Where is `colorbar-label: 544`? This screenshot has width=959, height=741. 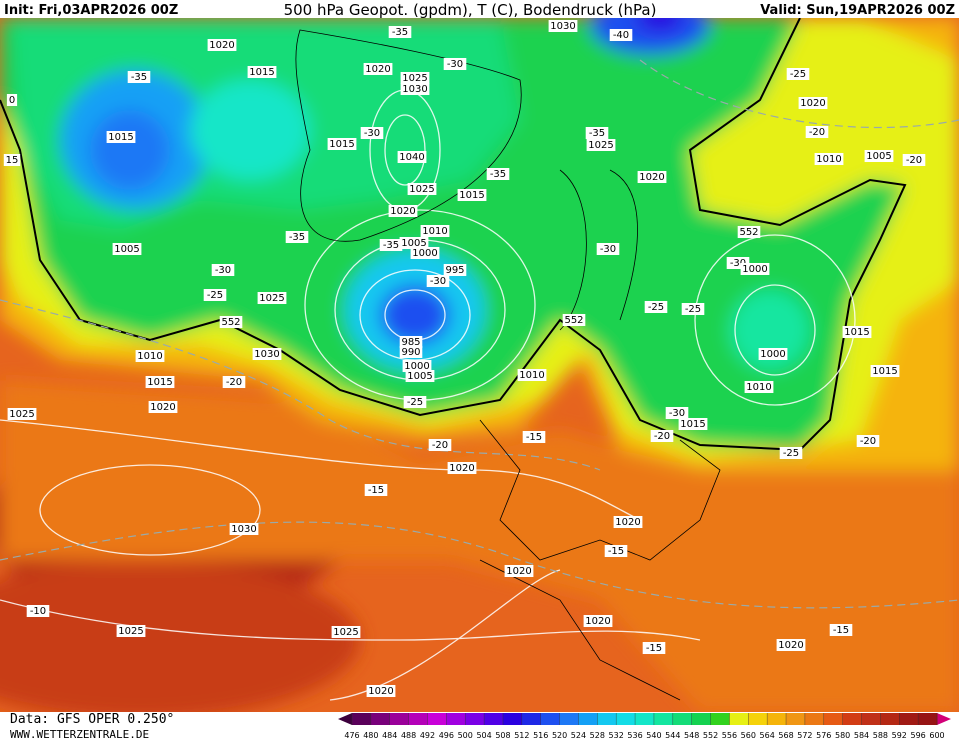
colorbar-label: 544 is located at coordinates (672, 735).